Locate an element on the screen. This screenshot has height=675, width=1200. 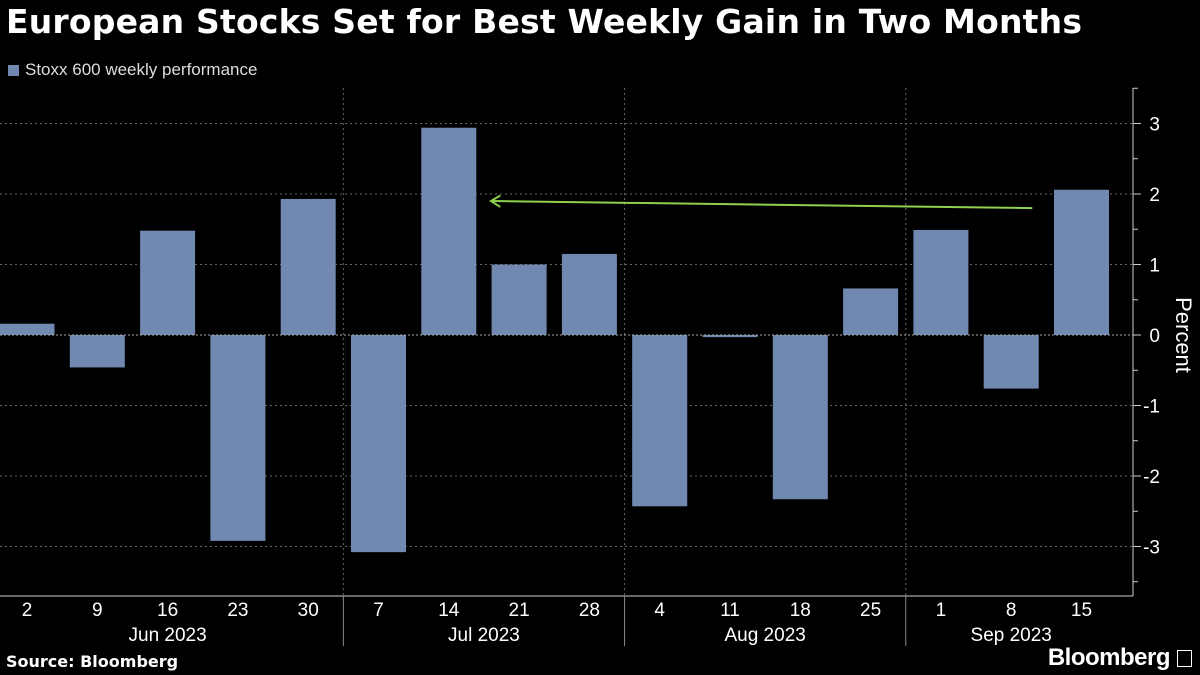
legend-label: Stoxx 600 weekly performance is located at coordinates (141, 69).